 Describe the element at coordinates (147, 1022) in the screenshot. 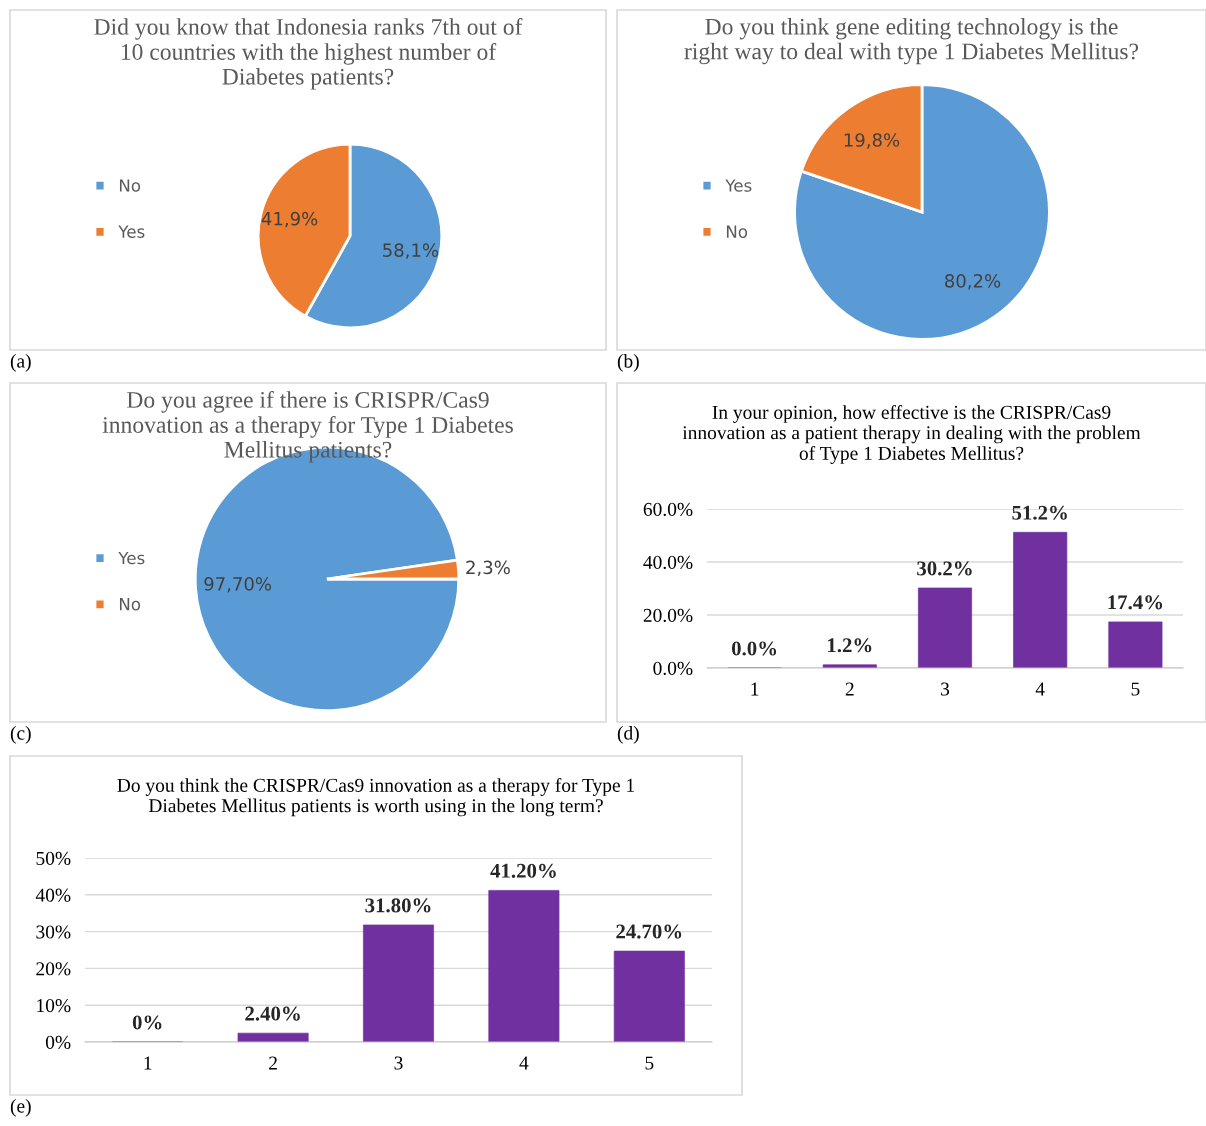

I see `data-label: 0%` at that location.